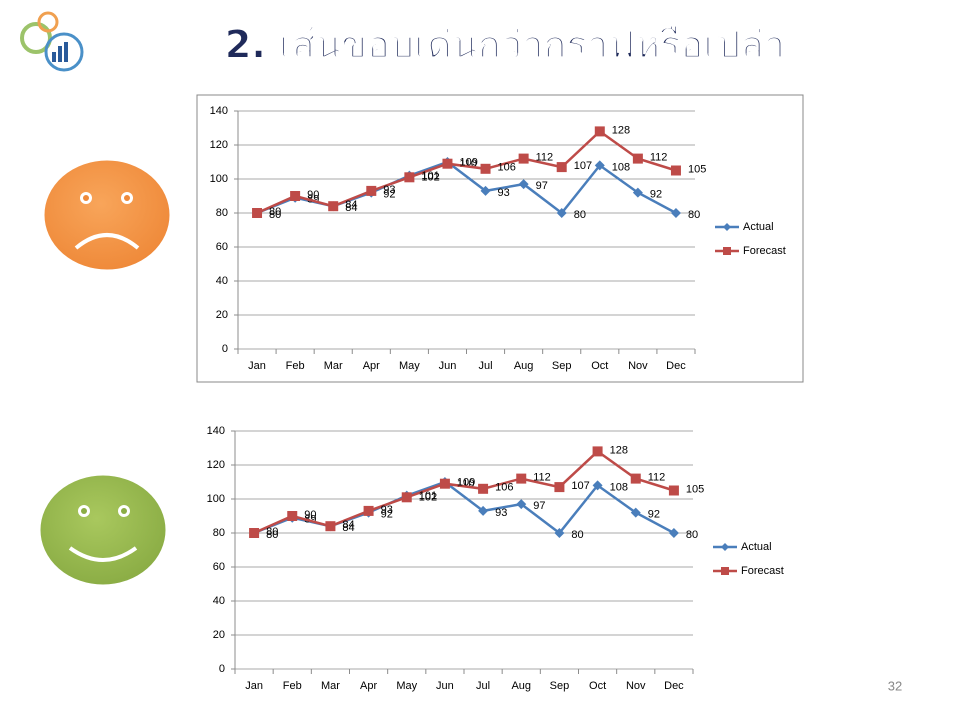 Image resolution: width=960 pixels, height=720 pixels. What do you see at coordinates (674, 686) in the screenshot?
I see `x-tick-label: Dec` at bounding box center [674, 686].